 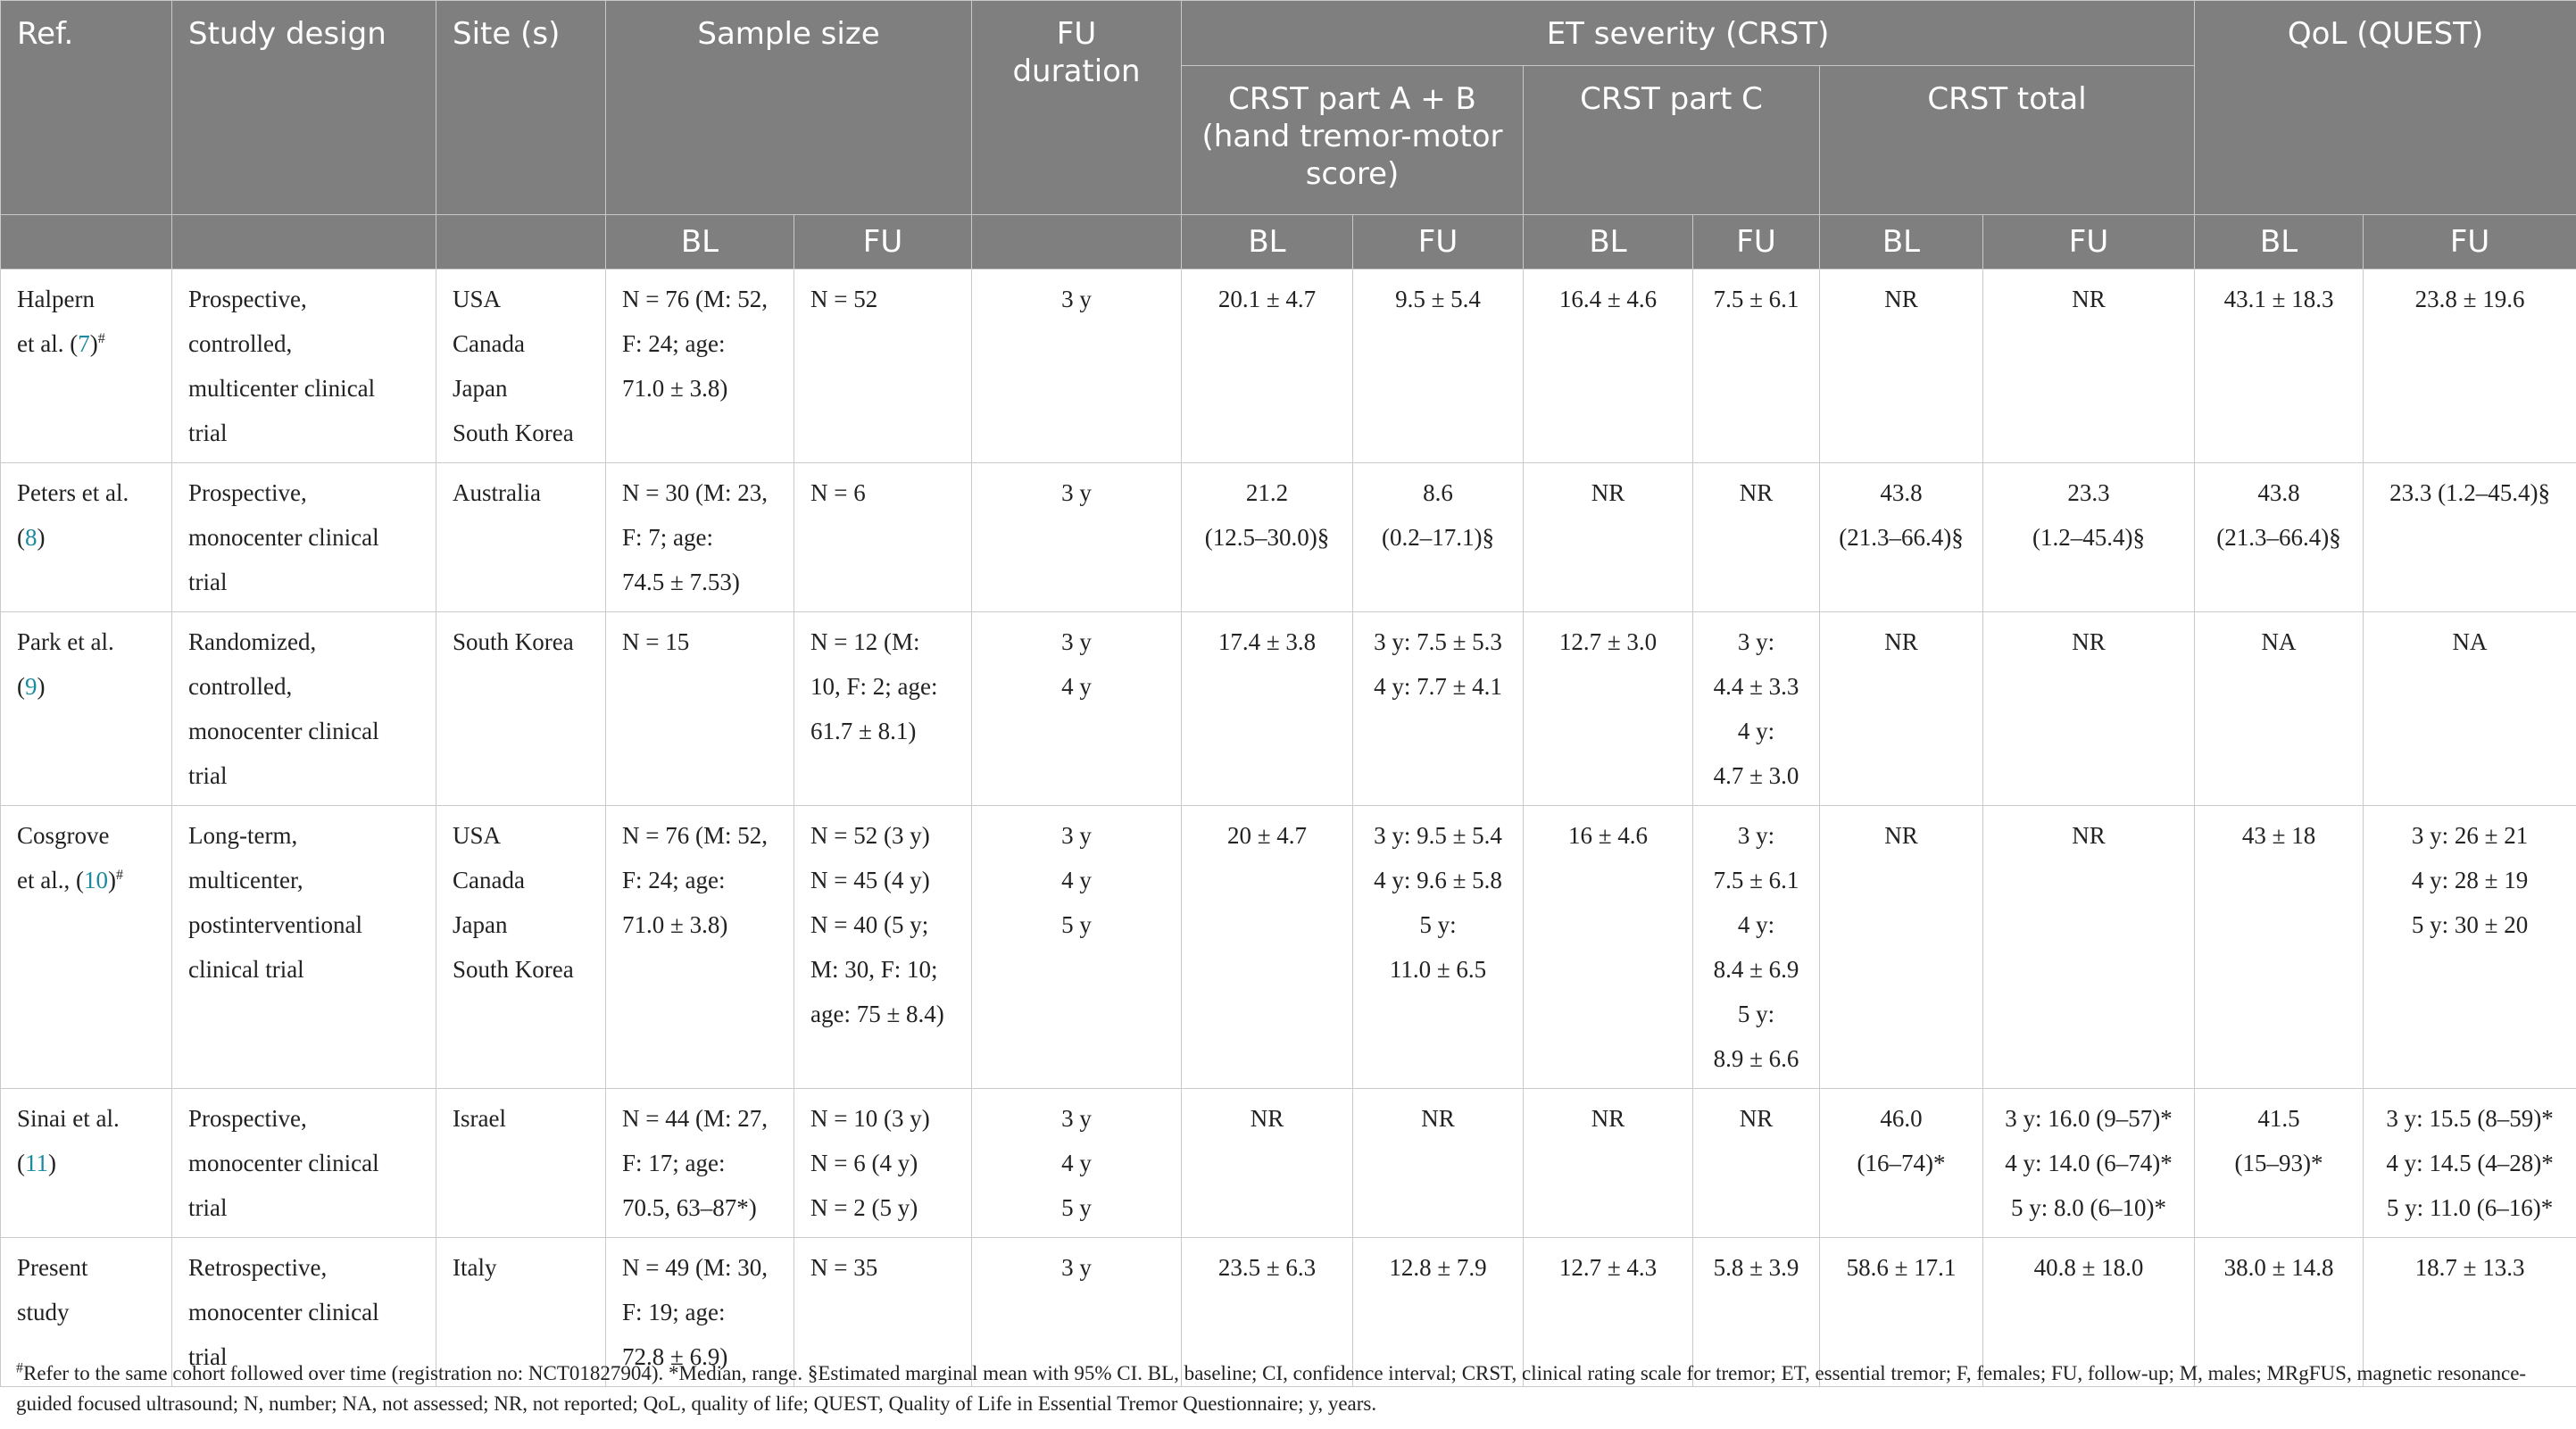 I want to click on cell-line: 7.5 ± 6.1, so click(x=1756, y=880).